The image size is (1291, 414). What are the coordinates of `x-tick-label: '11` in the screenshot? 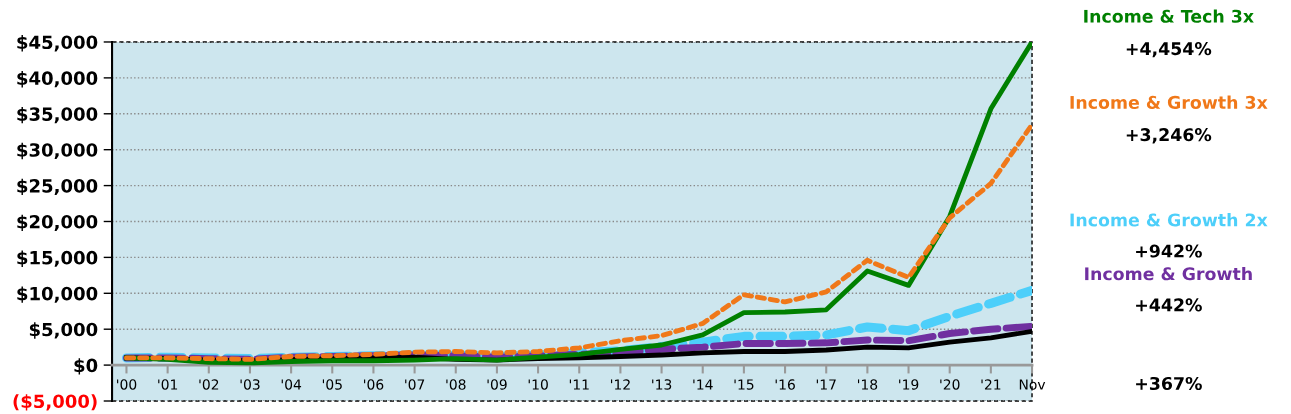 It's located at (579, 384).